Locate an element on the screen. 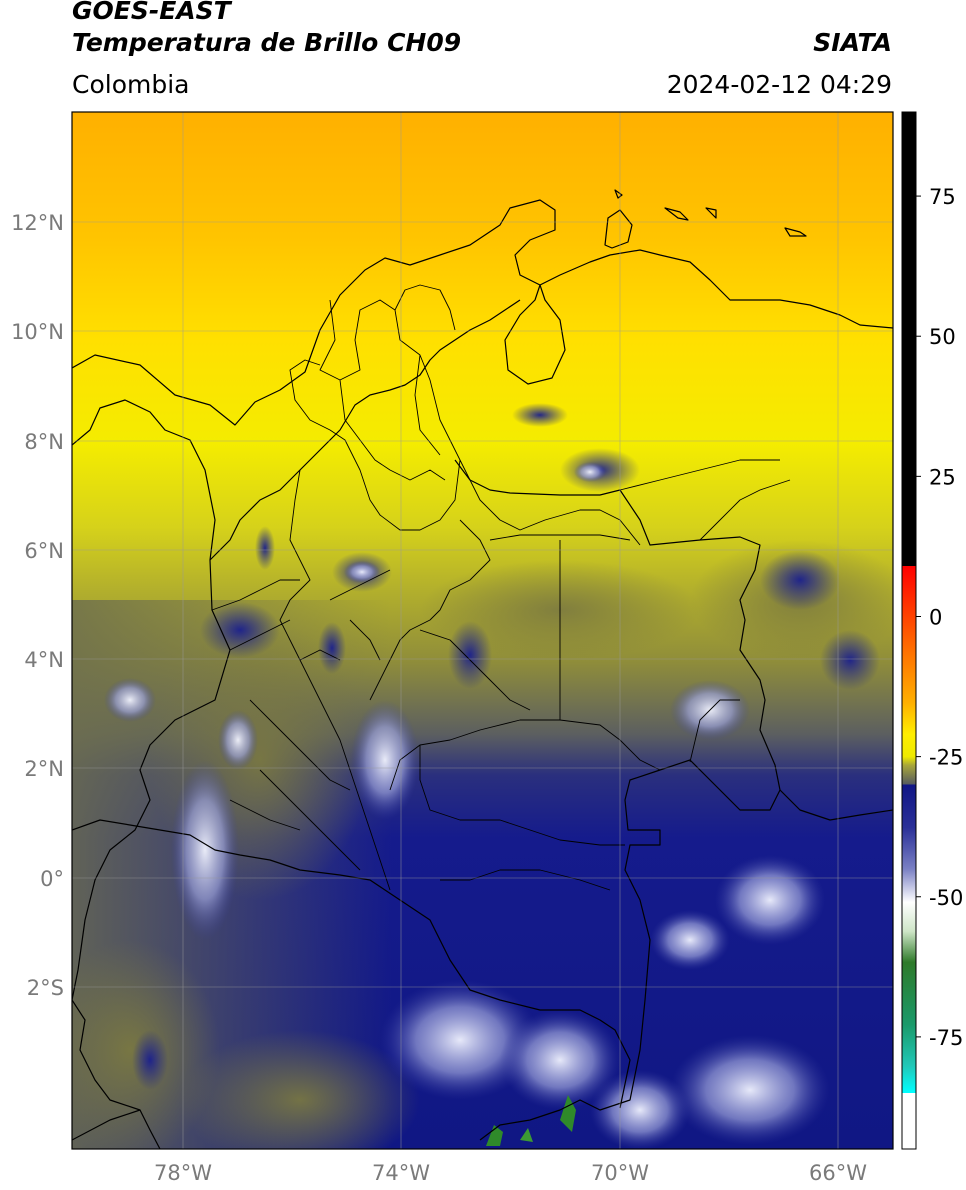 This screenshot has height=1190, width=966. colorbar-tick-label: 0 is located at coordinates (935, 617).